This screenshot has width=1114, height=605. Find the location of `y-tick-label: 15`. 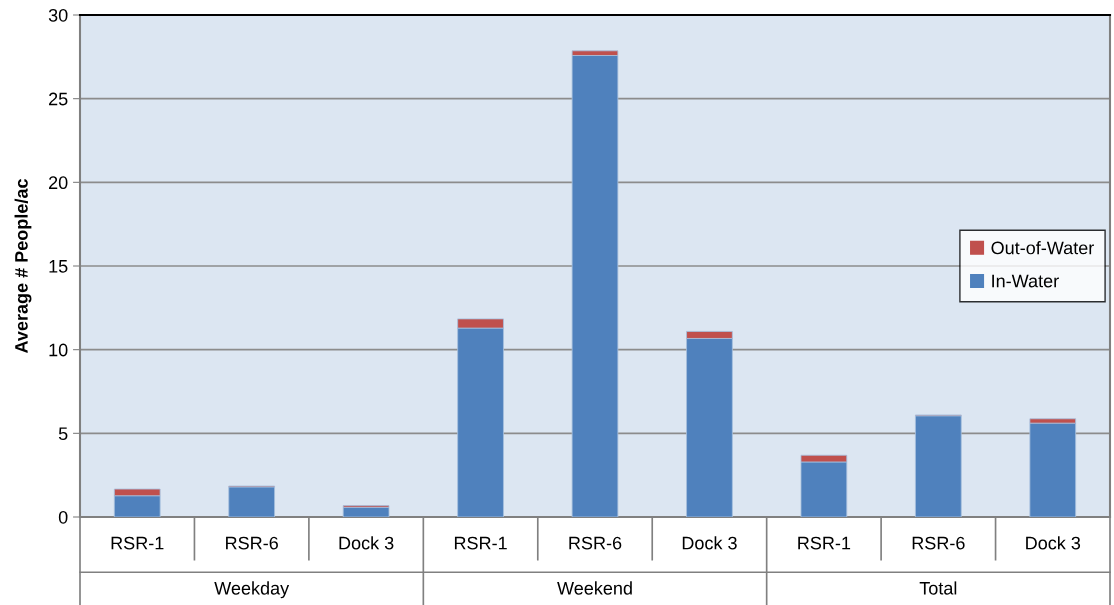

y-tick-label: 15 is located at coordinates (58, 266).